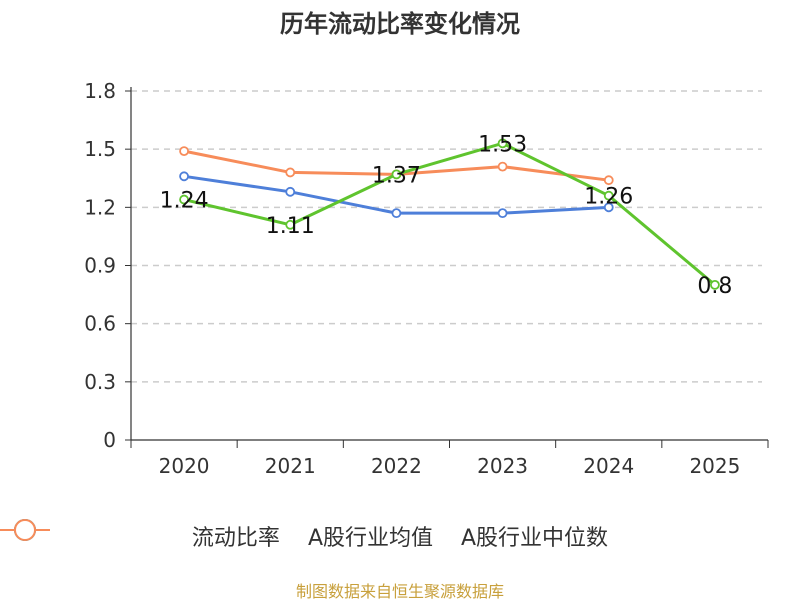 This screenshot has width=800, height=602. I want to click on y-tick-label: 0.3, so click(100, 382).